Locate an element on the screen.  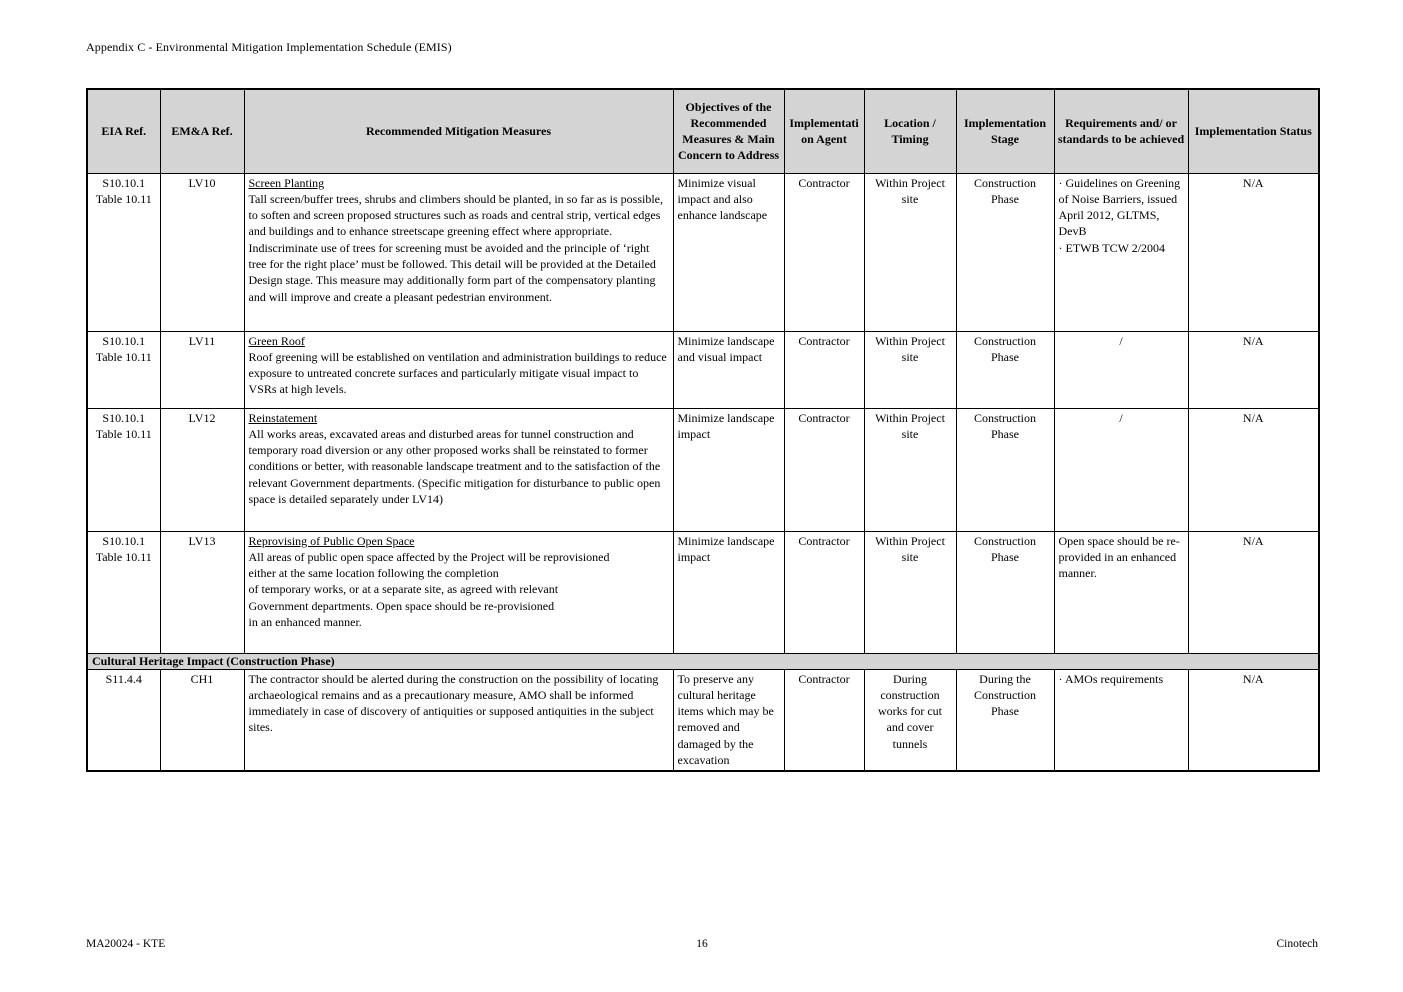
measure-title: Reinstatement is located at coordinates (283, 417).